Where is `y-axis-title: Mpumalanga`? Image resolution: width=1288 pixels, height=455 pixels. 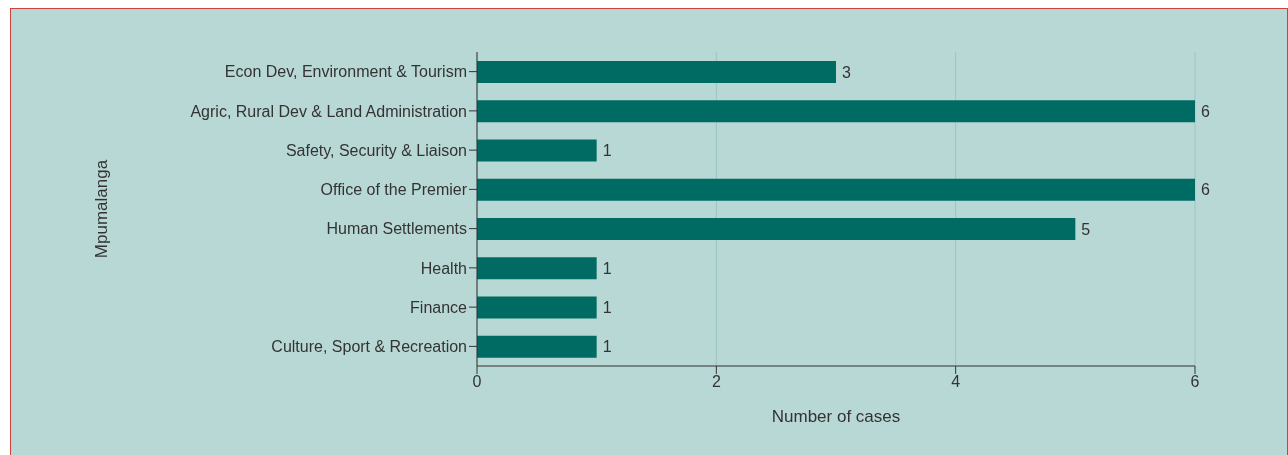
y-axis-title: Mpumalanga is located at coordinates (102, 209).